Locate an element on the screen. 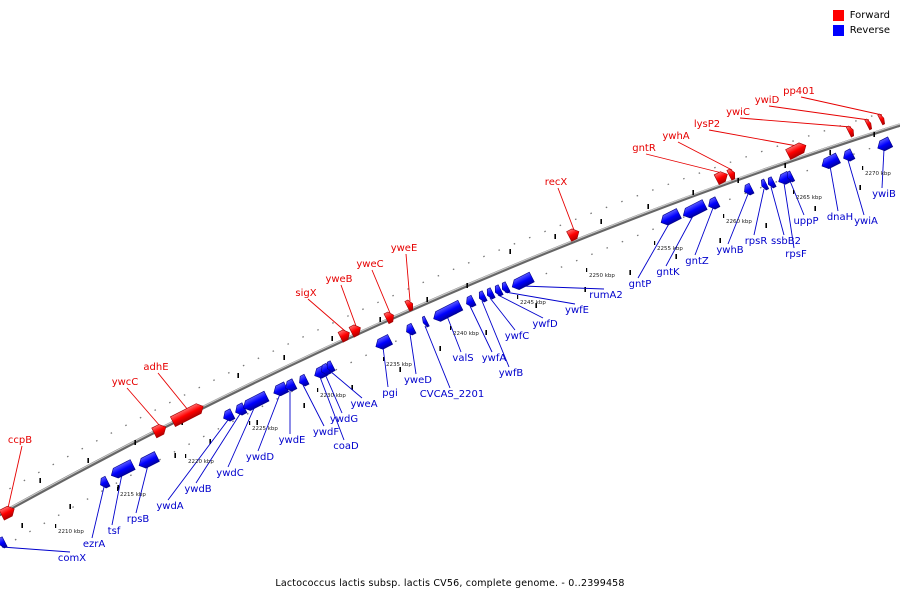 The width and height of the screenshot is (900, 600). forward-gene-sigX is located at coordinates (344, 335).